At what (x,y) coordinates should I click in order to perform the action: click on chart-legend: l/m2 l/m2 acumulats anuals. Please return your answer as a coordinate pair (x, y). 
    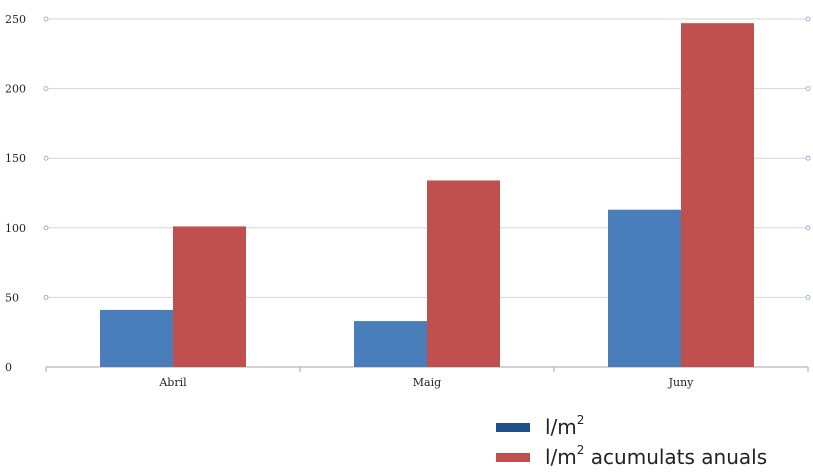
    Looking at the image, I should click on (631, 442).